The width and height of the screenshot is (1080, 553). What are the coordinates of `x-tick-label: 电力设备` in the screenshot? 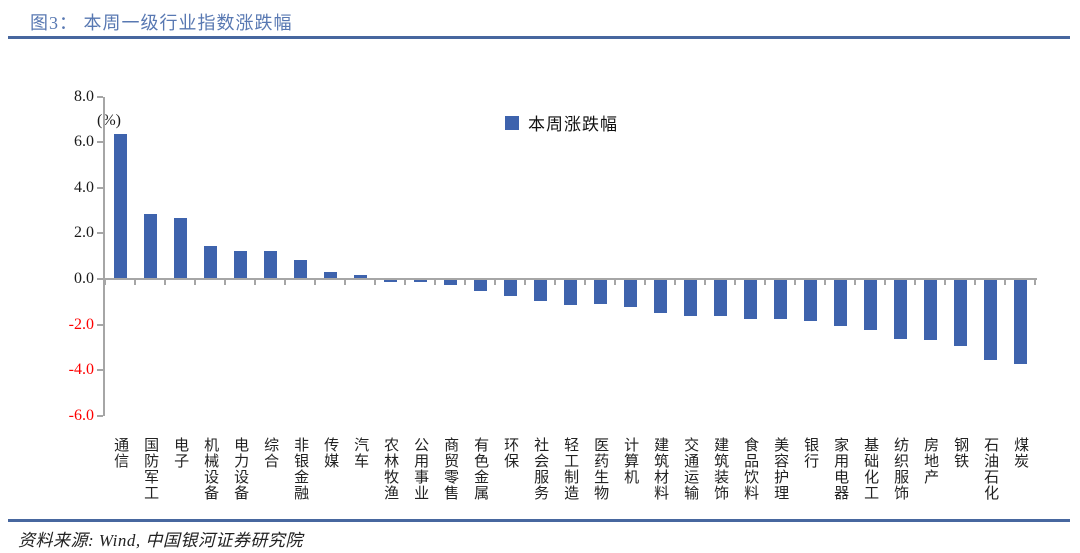 It's located at (240, 471).